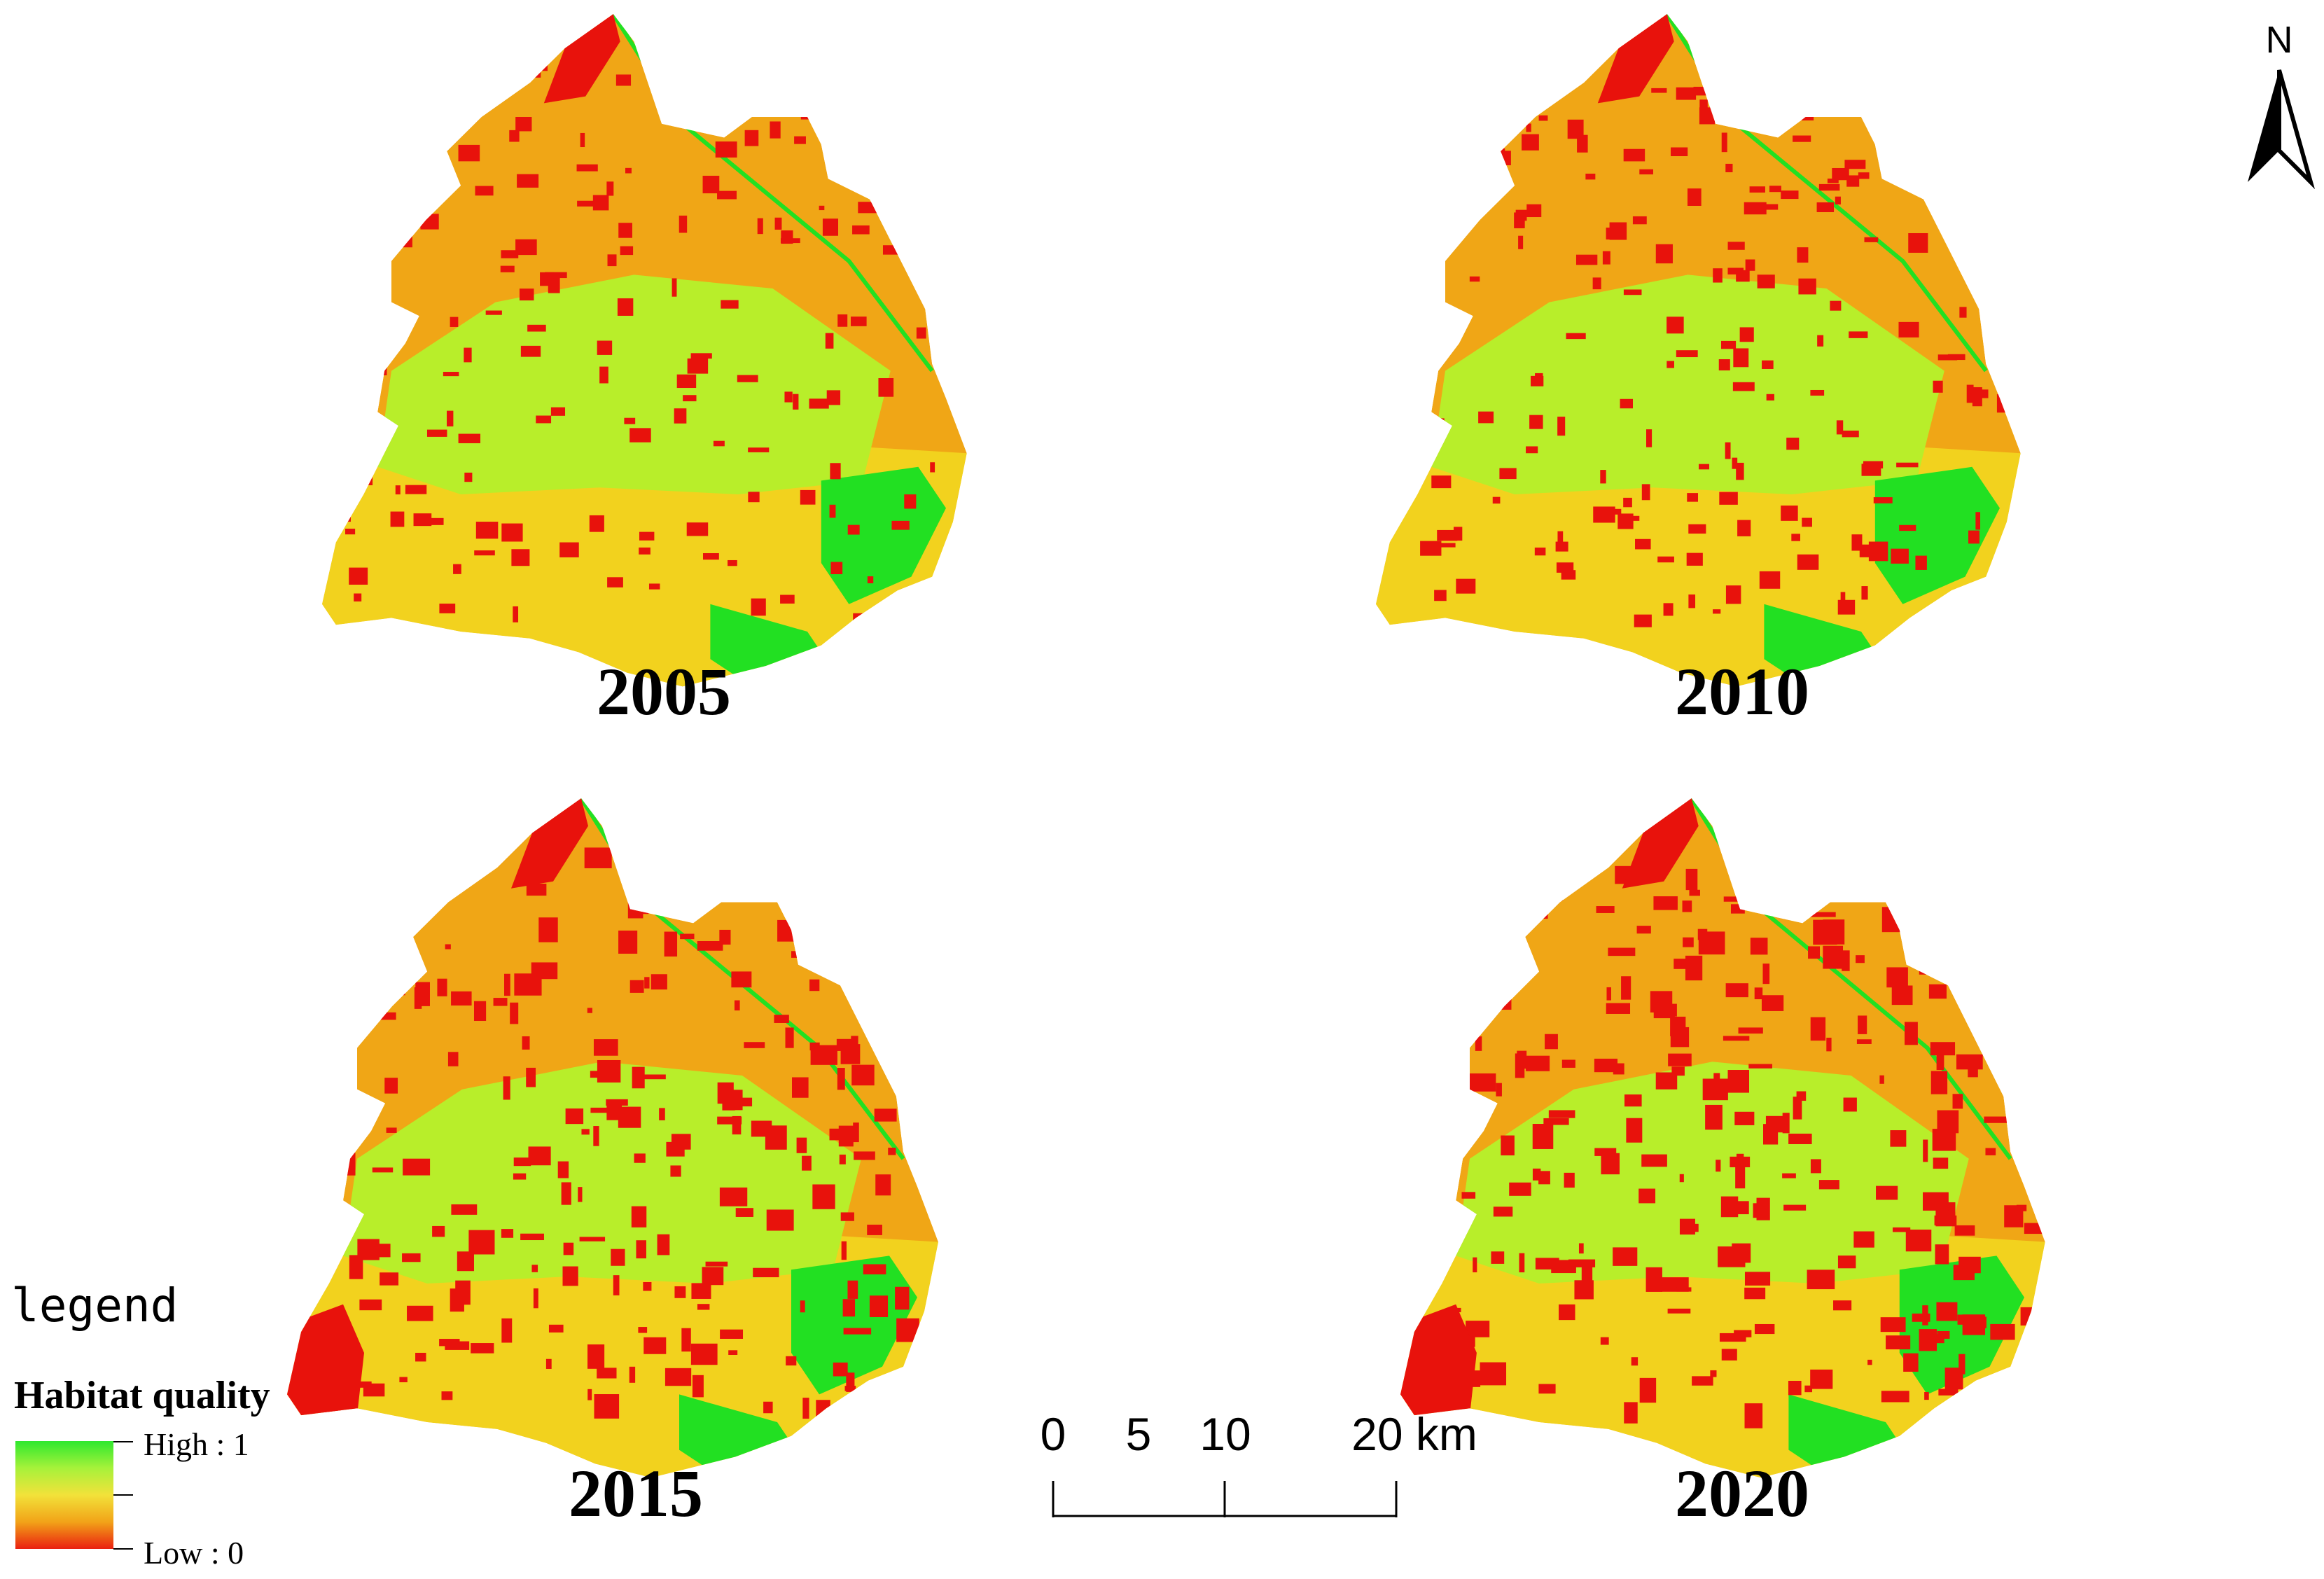 The width and height of the screenshot is (2324, 1579). I want to click on map-fill-group, so click(1698, 350).